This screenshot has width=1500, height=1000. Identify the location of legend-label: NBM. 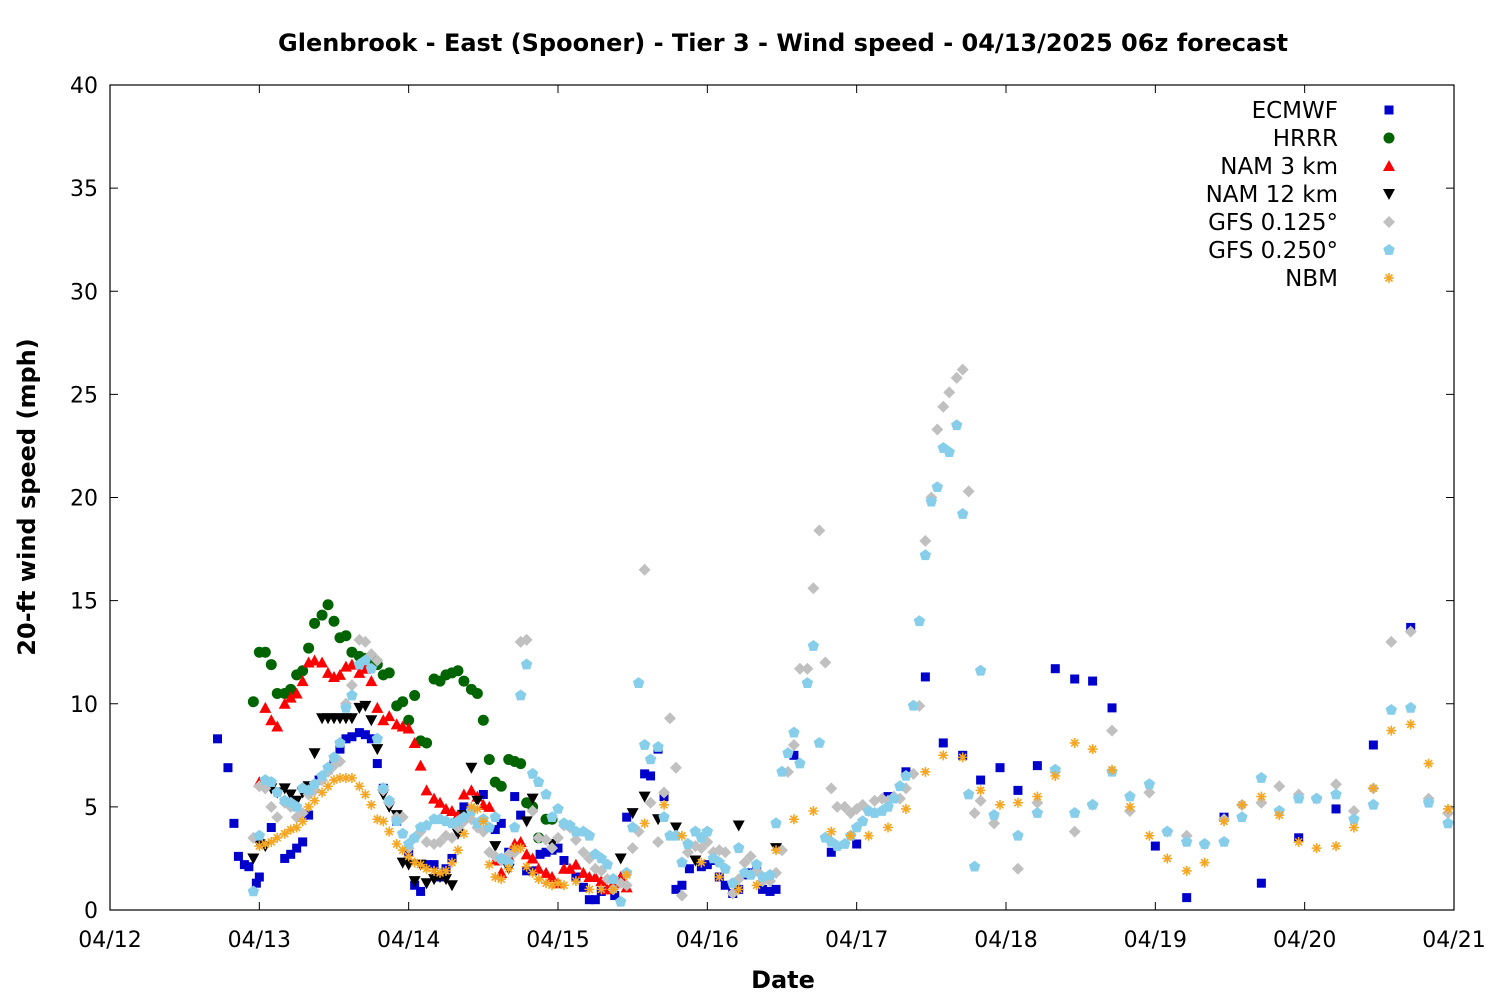
(1311, 279).